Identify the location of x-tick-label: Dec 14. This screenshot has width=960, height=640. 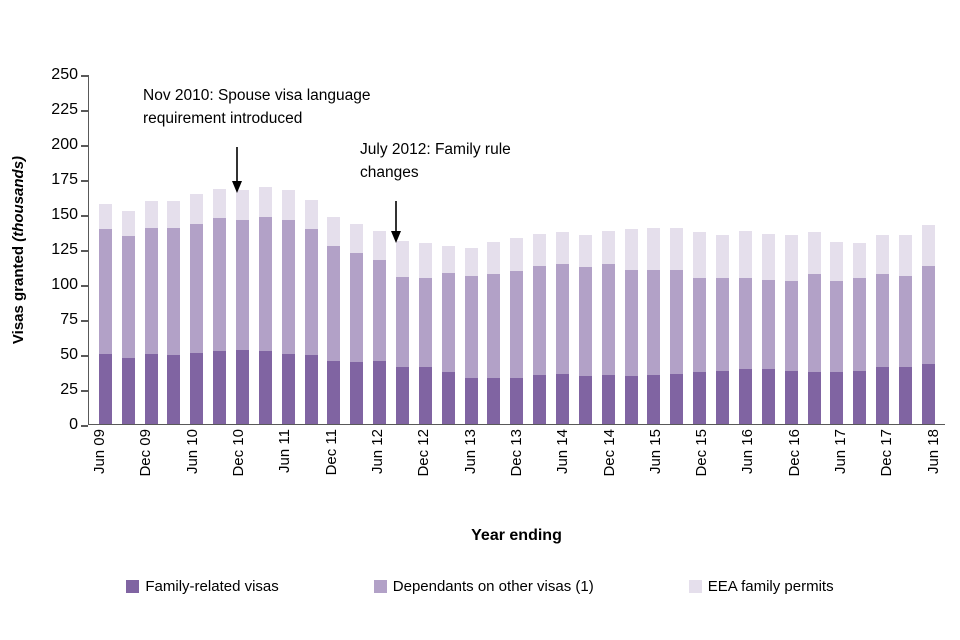
(609, 453).